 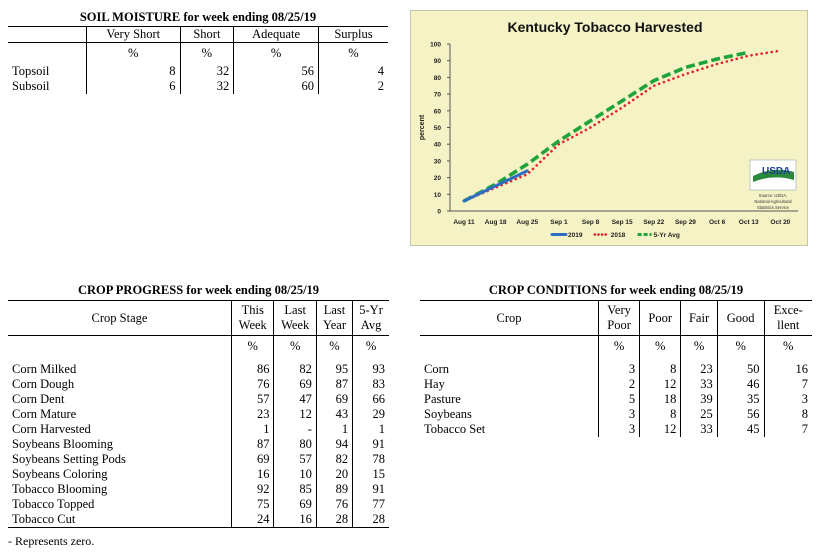 What do you see at coordinates (198, 489) in the screenshot?
I see `progress-row: Tobacco Blooming 92 85 89 91` at bounding box center [198, 489].